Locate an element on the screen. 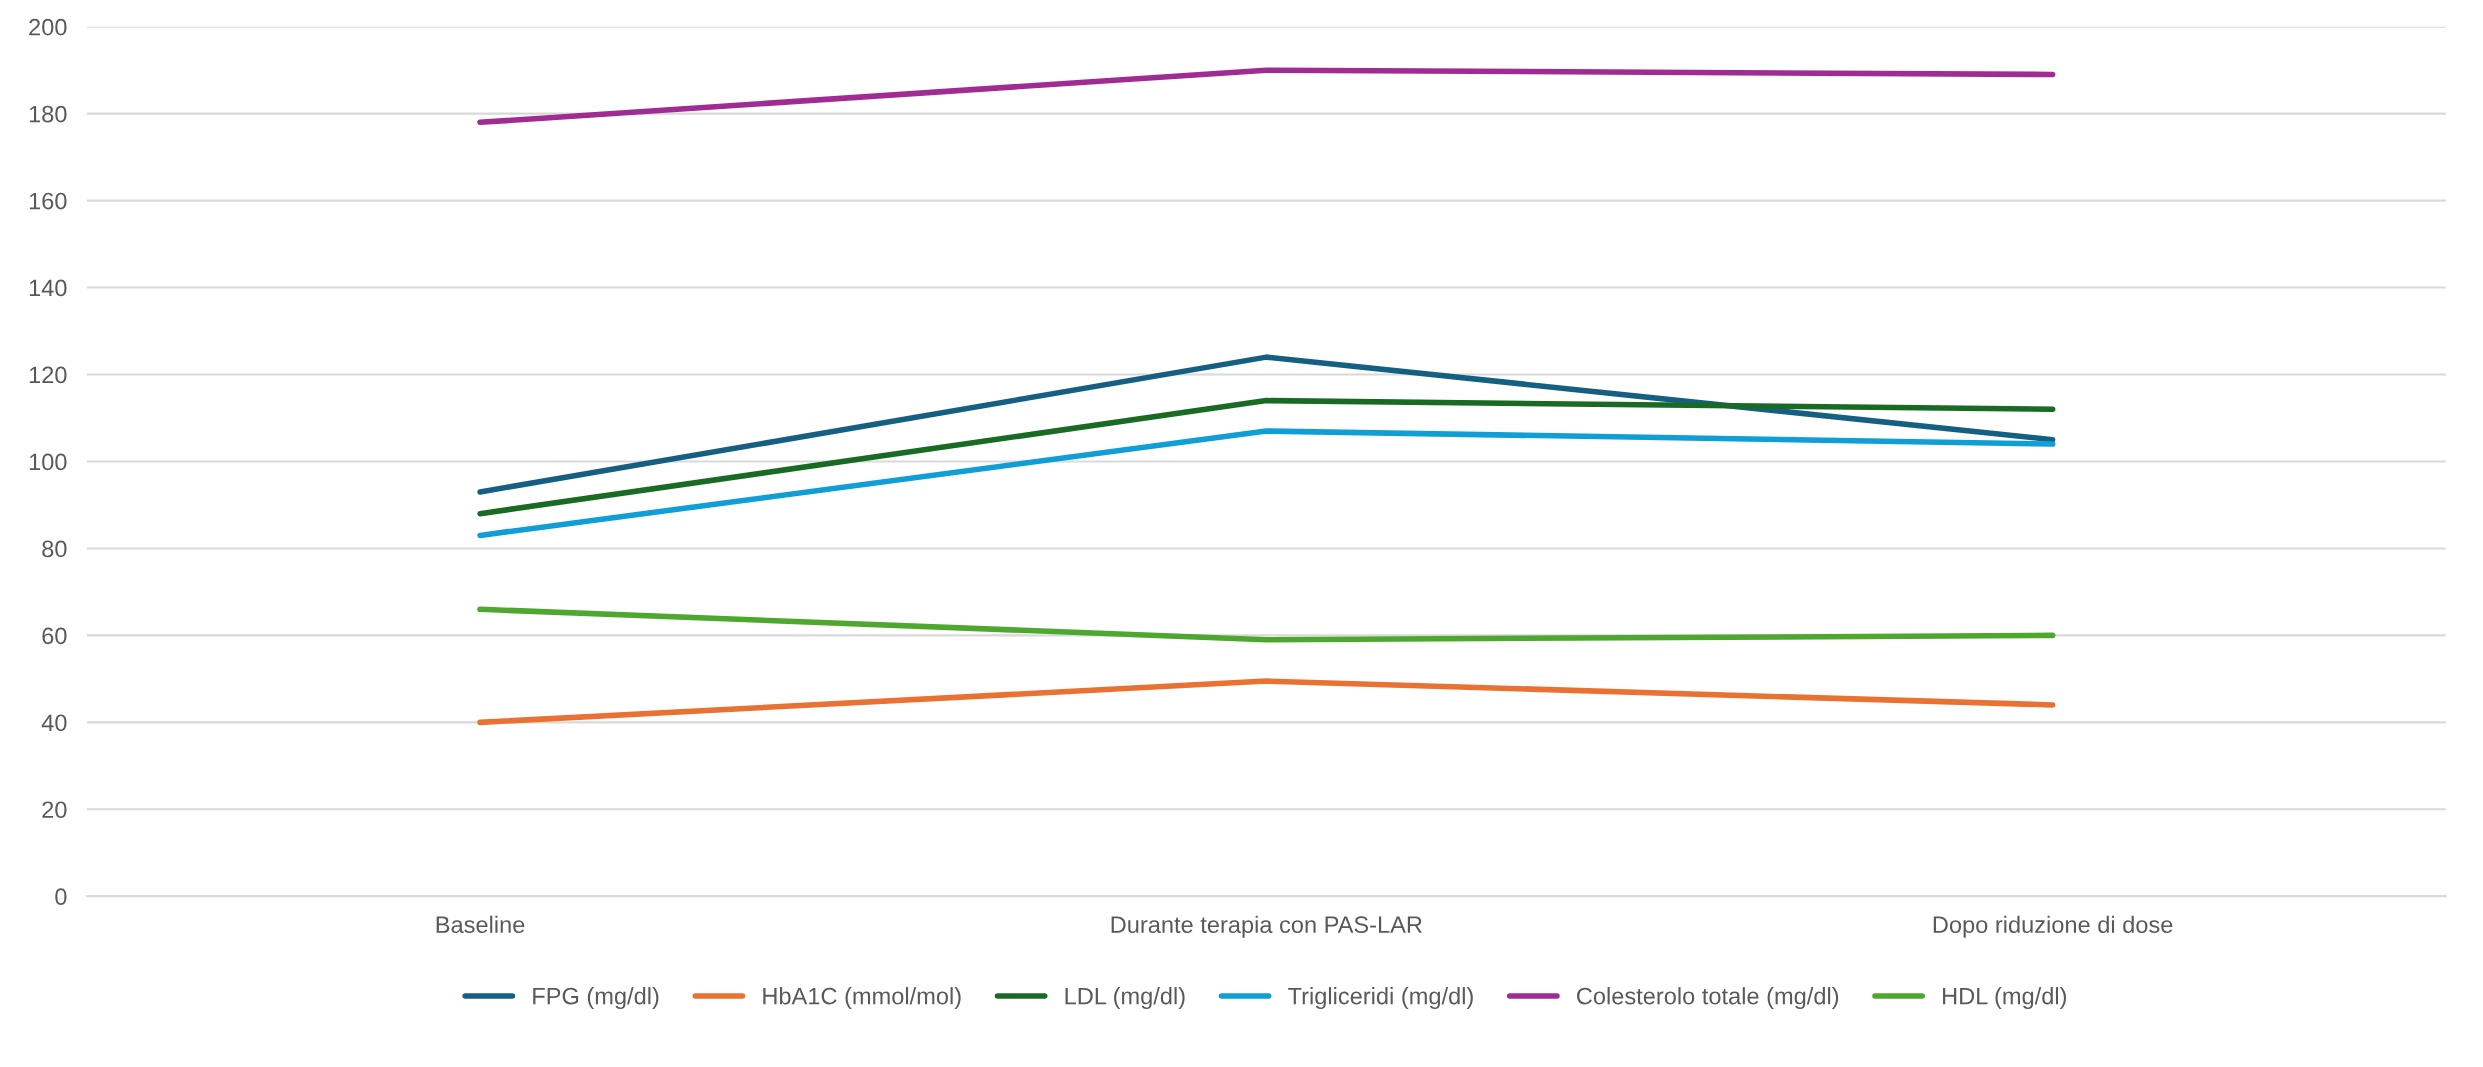  x-tick-label: Baseline is located at coordinates (480, 924).